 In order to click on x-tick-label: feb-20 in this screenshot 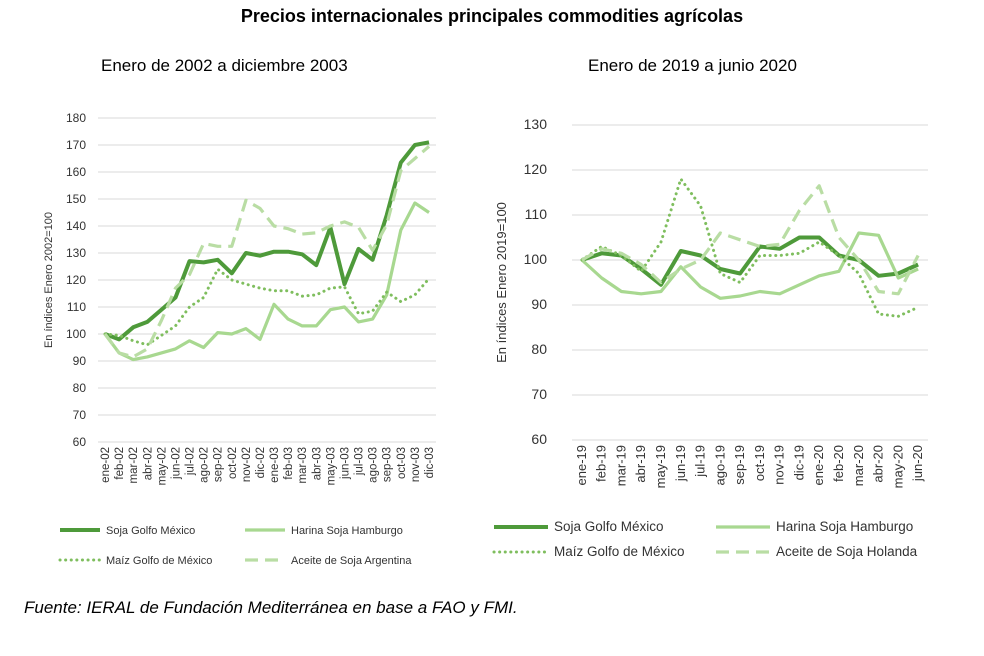, I will do `click(838, 463)`.